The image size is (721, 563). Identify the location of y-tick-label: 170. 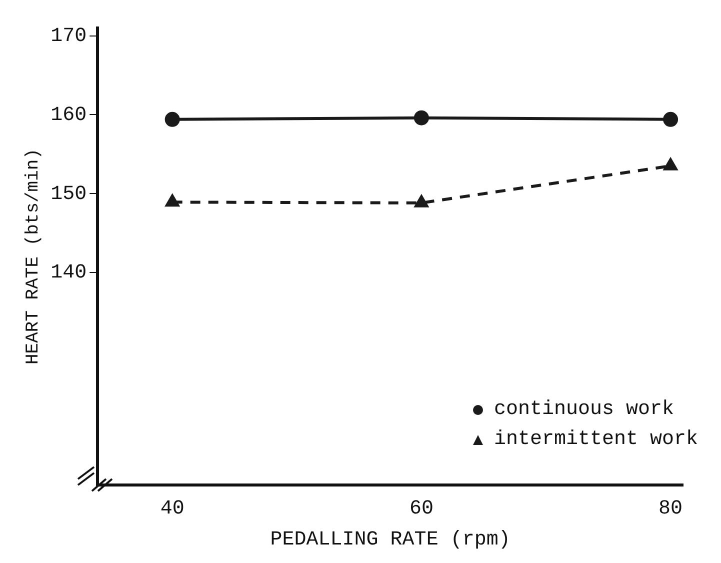
(68, 36).